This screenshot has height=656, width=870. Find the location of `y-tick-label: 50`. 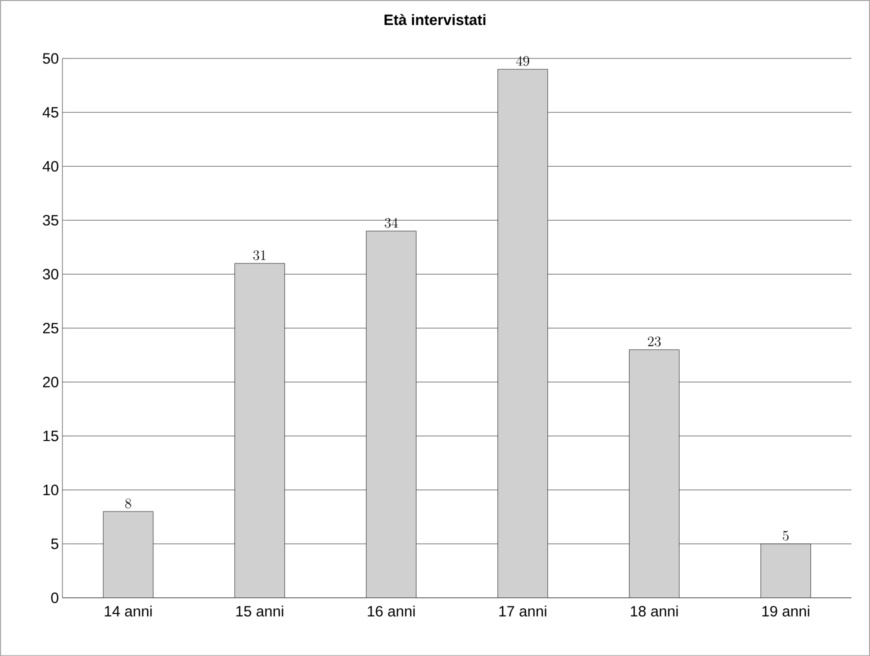

y-tick-label: 50 is located at coordinates (50, 58).